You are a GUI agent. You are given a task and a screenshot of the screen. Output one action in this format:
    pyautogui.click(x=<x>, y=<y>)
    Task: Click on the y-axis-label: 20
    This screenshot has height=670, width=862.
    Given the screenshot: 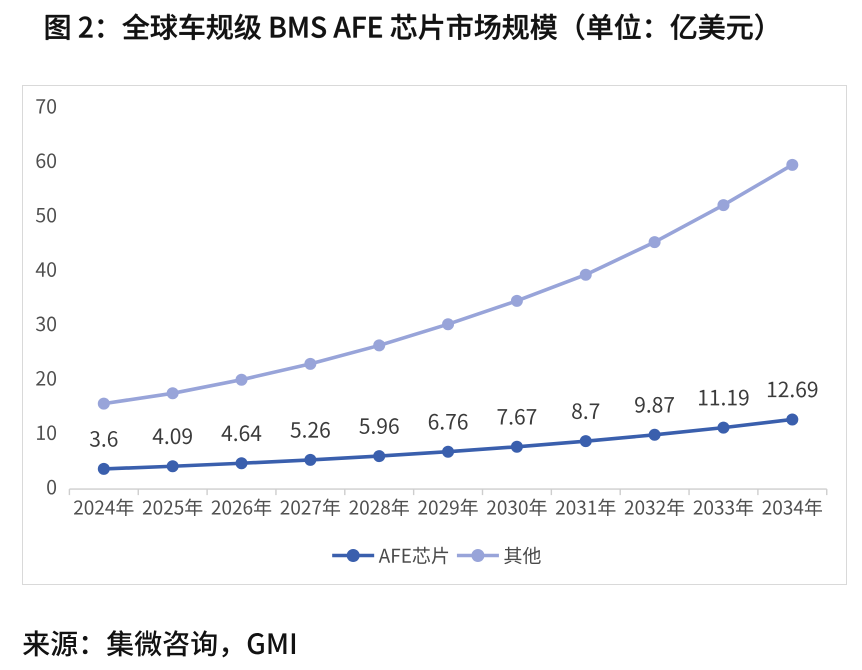 What is the action you would take?
    pyautogui.click(x=46, y=380)
    